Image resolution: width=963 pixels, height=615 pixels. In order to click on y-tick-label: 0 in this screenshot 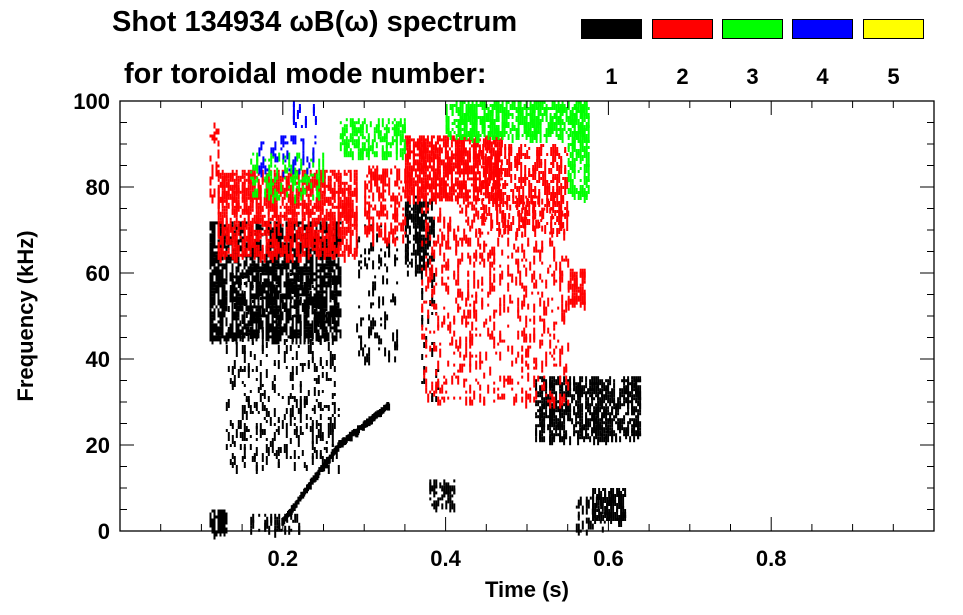, I will do `click(104, 531)`.